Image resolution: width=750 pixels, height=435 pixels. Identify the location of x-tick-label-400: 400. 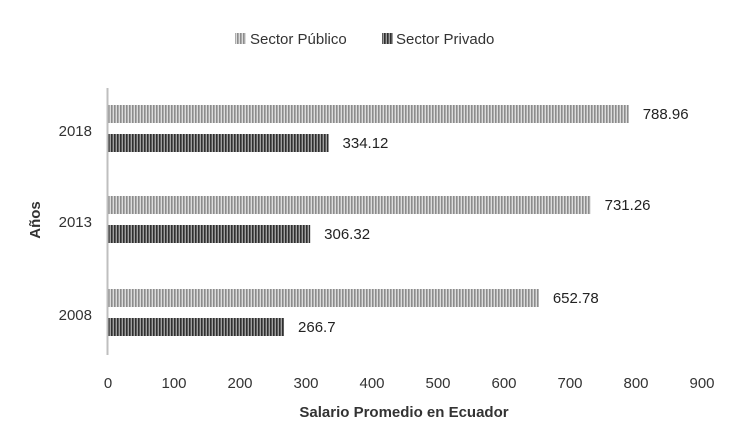
(371, 383).